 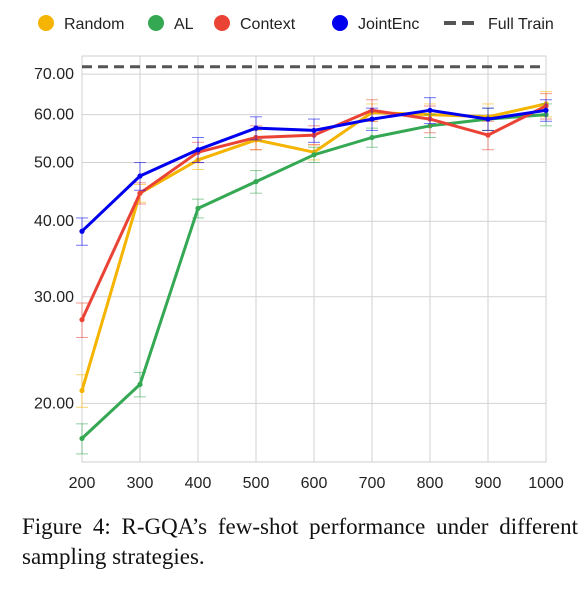 I want to click on y-axis: 20.00 30.00 40.00 50.00 60.00 70.00, so click(x=54, y=239).